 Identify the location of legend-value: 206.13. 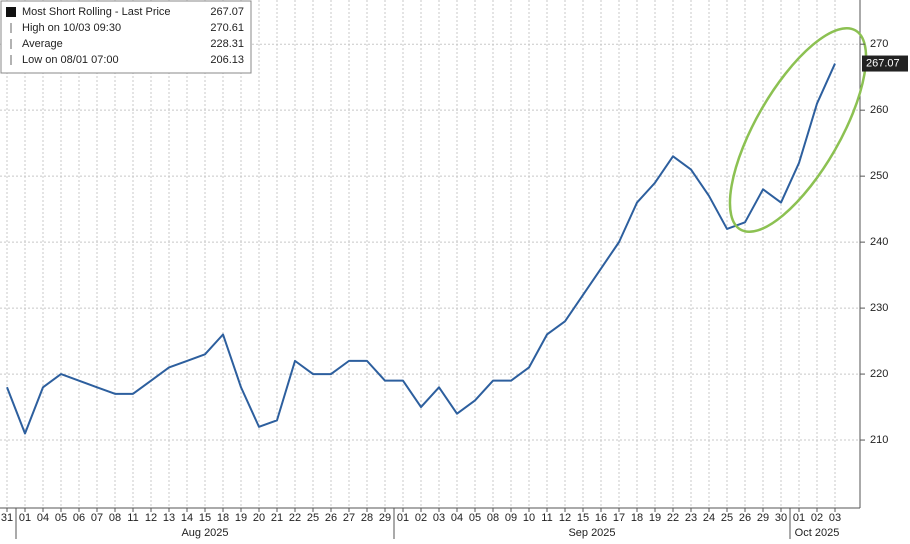
(227, 60).